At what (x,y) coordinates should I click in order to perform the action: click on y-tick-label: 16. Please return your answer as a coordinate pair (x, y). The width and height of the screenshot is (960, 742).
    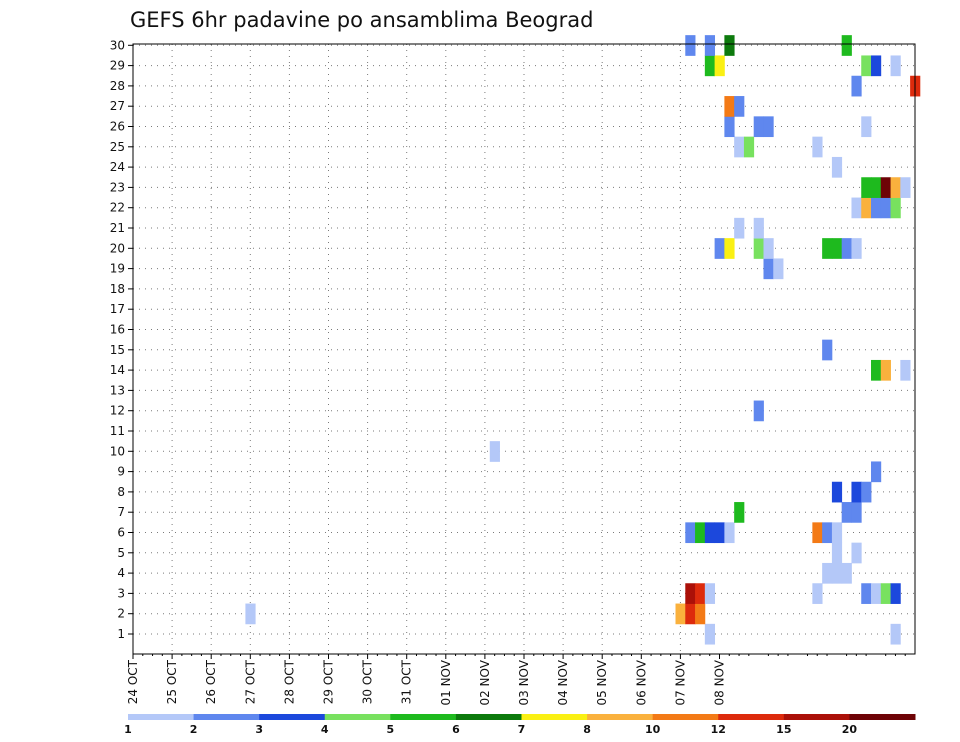
    Looking at the image, I should click on (117, 330).